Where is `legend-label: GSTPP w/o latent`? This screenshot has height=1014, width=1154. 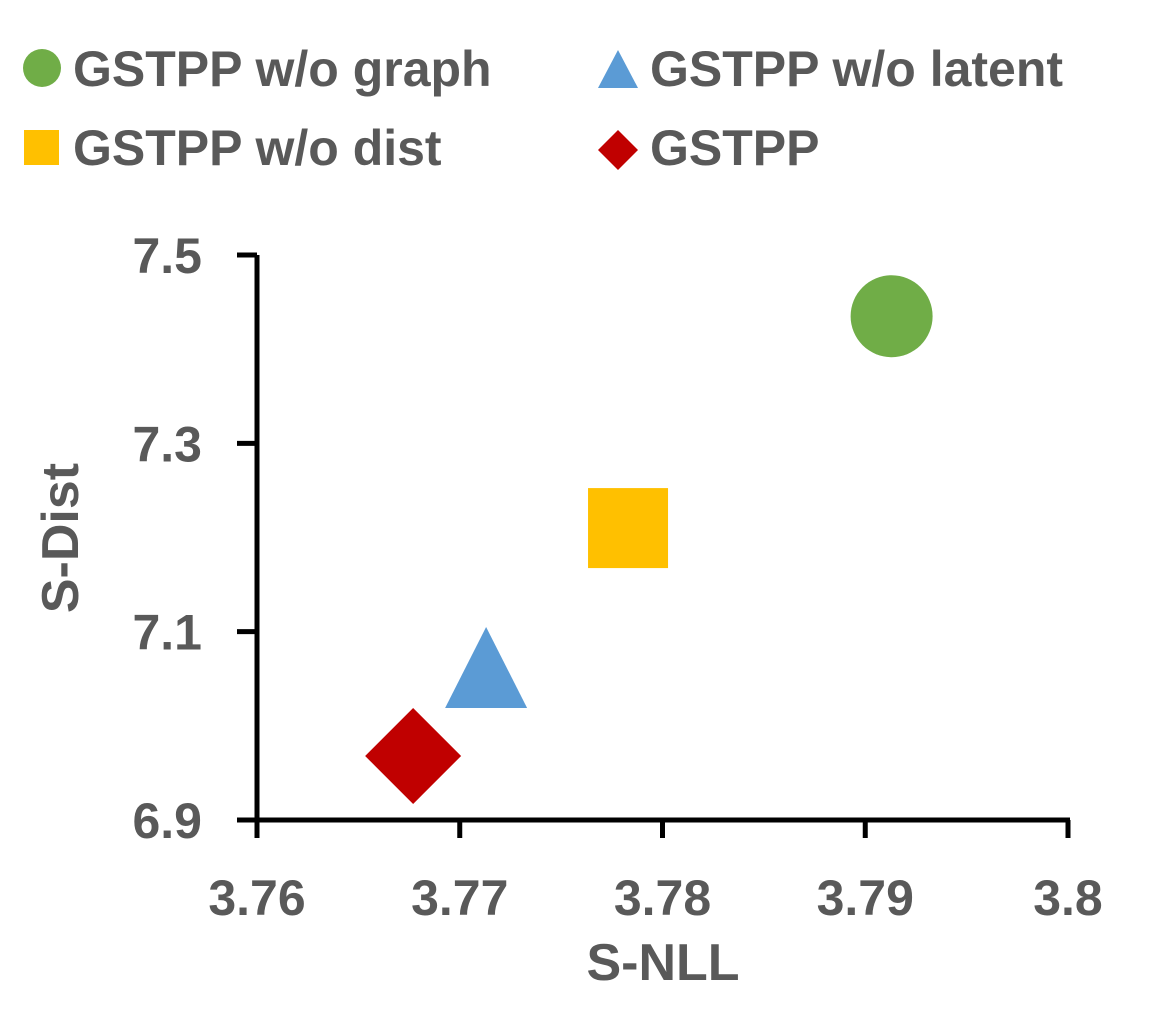
legend-label: GSTPP w/o latent is located at coordinates (856, 69).